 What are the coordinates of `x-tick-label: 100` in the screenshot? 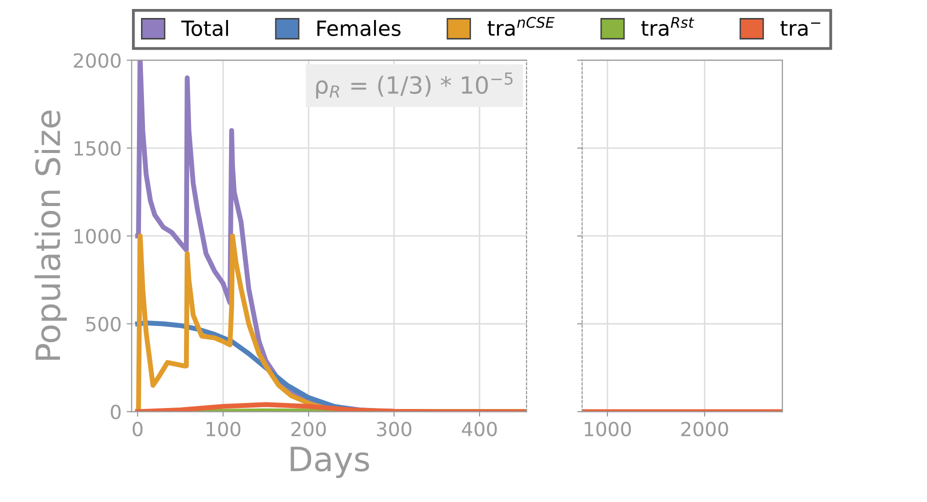 It's located at (223, 429).